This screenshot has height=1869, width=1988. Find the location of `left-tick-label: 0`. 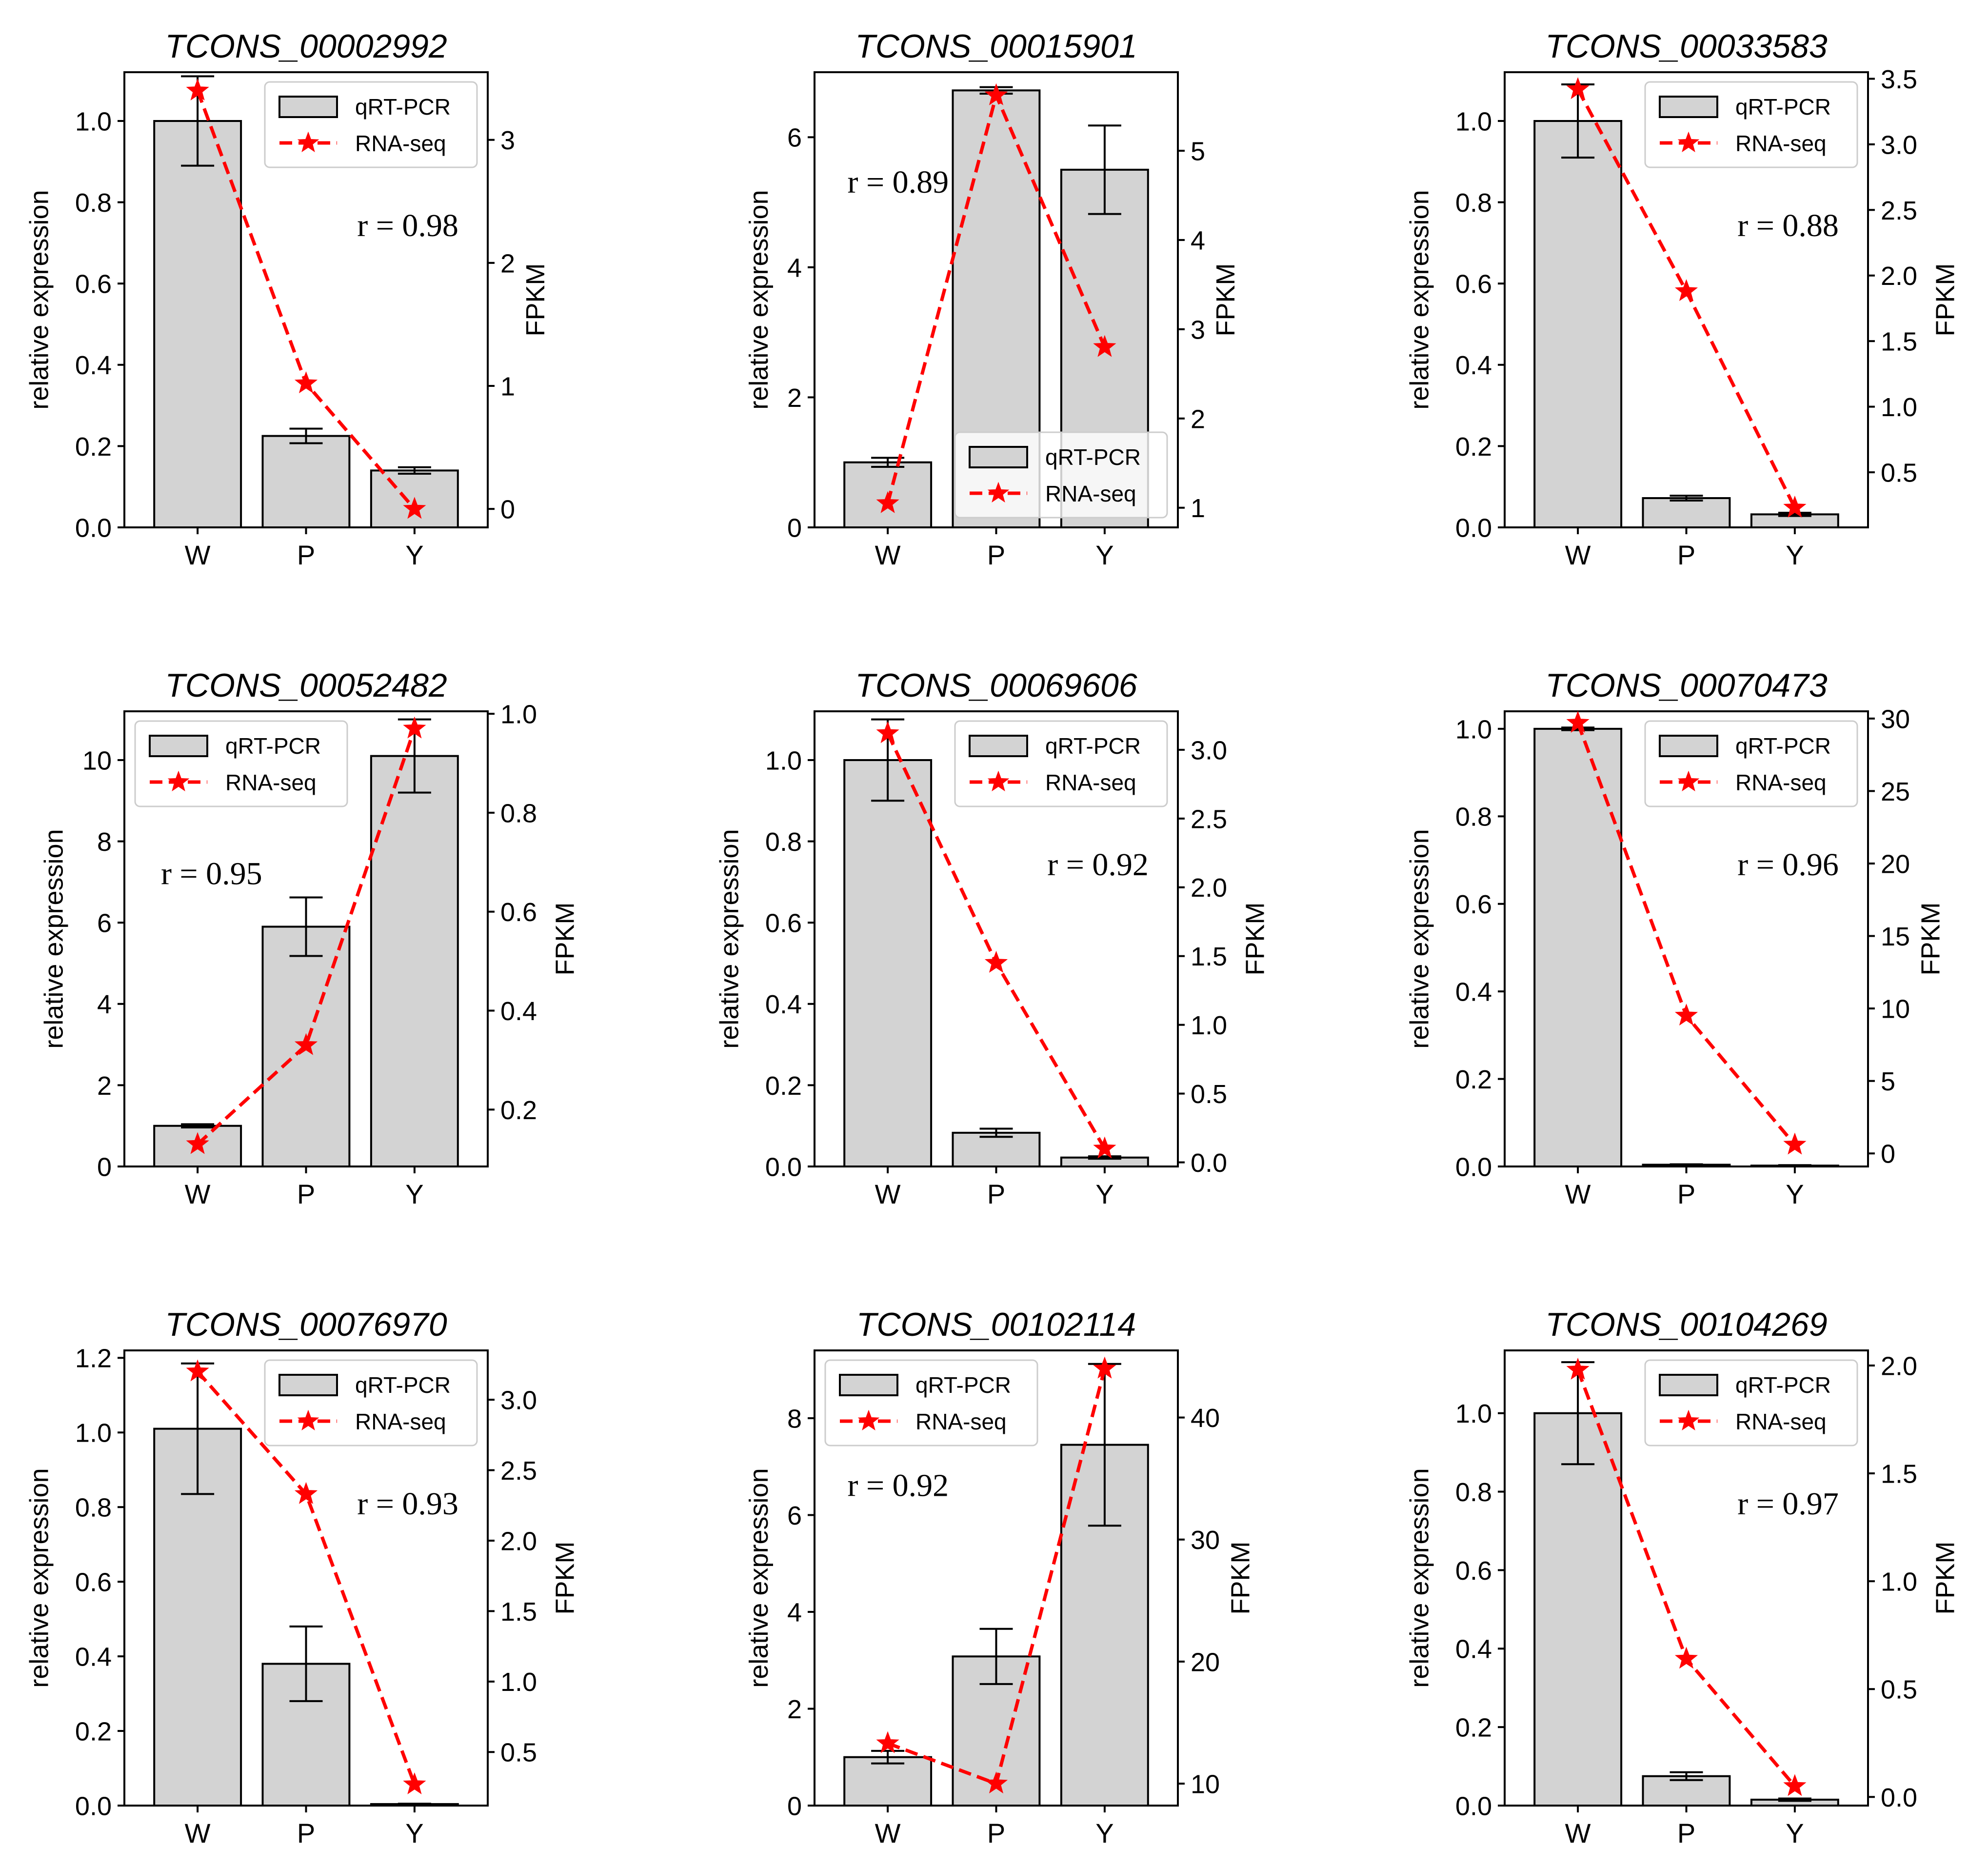

left-tick-label: 0 is located at coordinates (104, 1167).